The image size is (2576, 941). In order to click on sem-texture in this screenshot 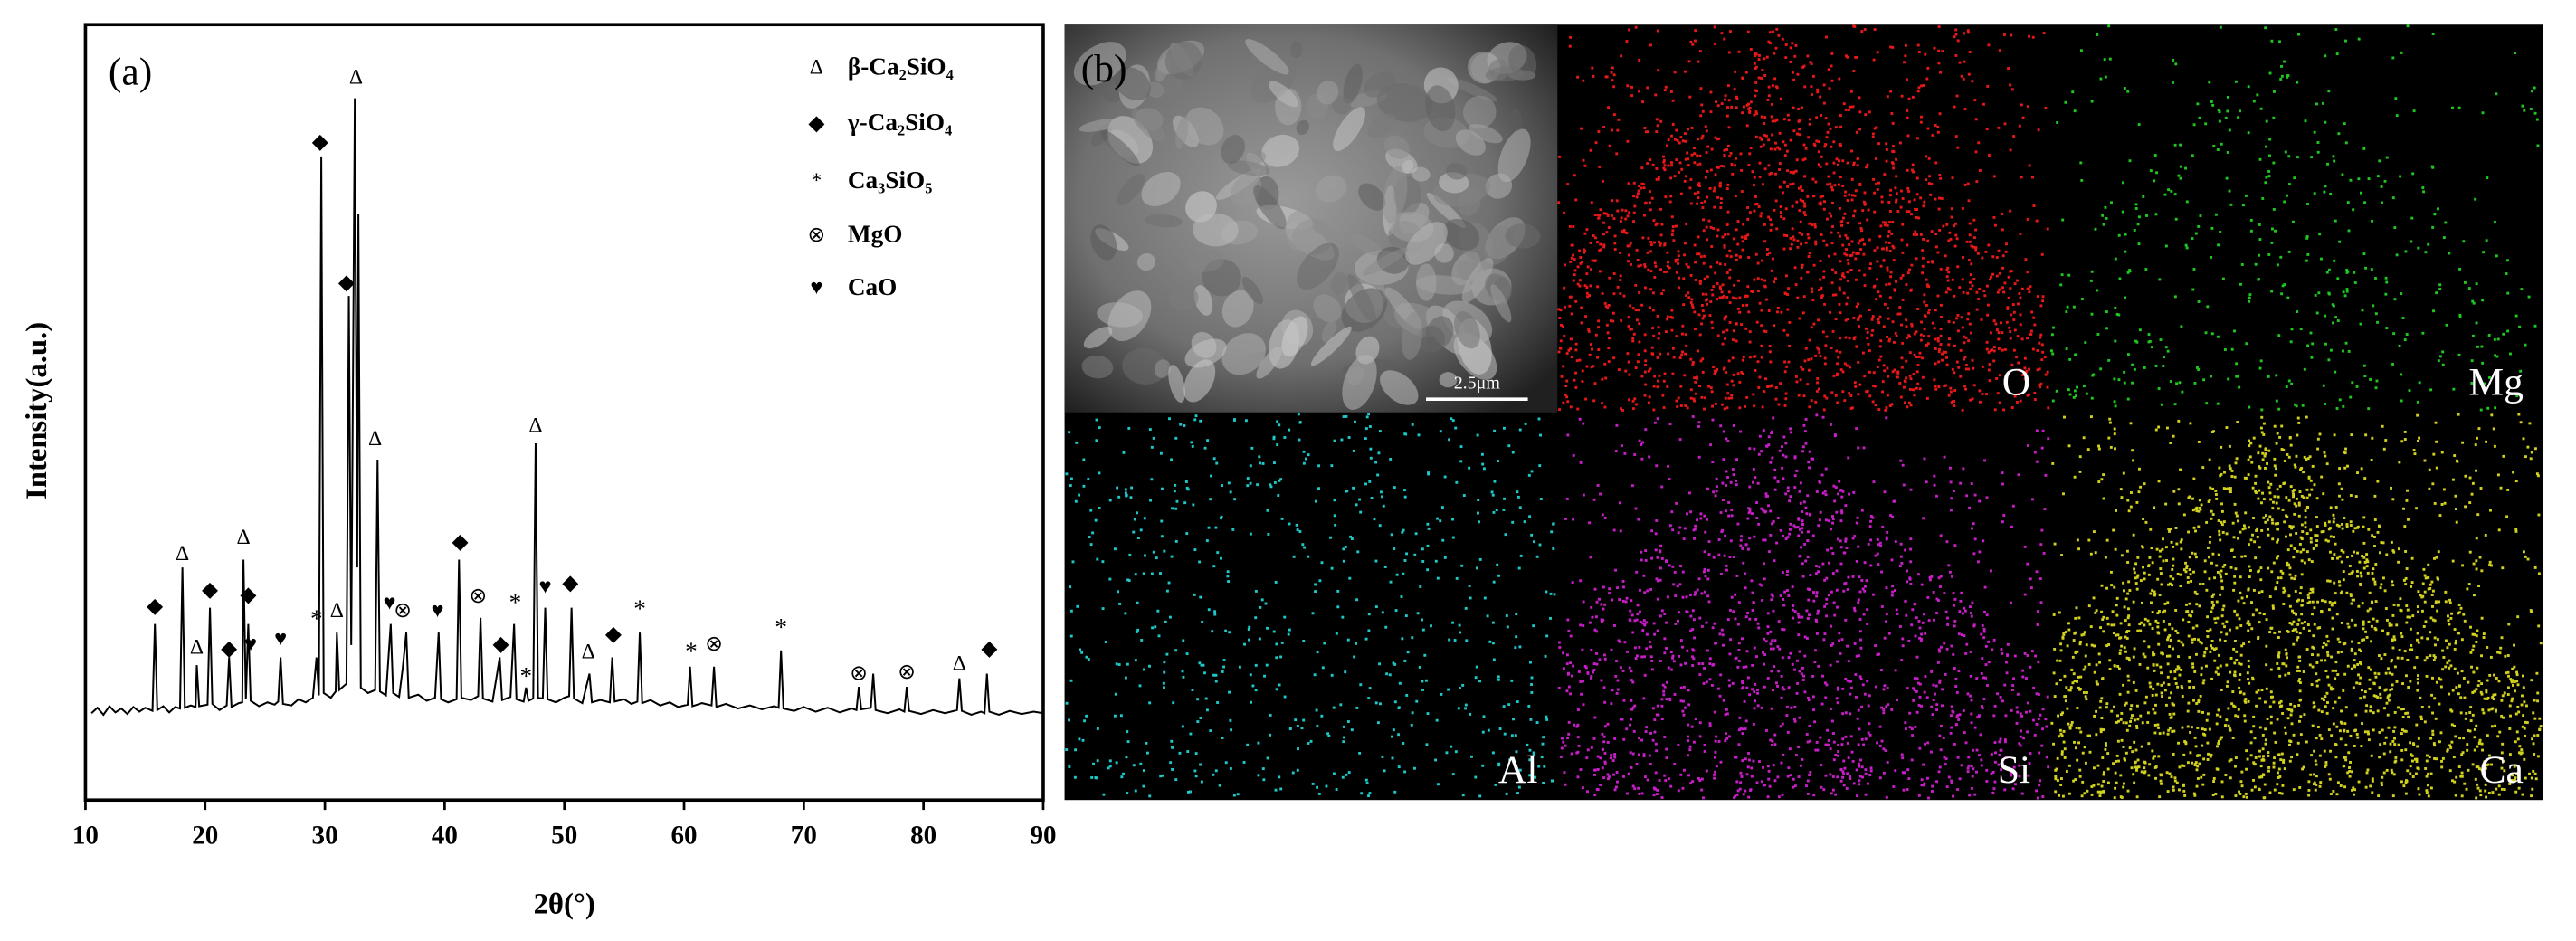, I will do `click(1331, 189)`.